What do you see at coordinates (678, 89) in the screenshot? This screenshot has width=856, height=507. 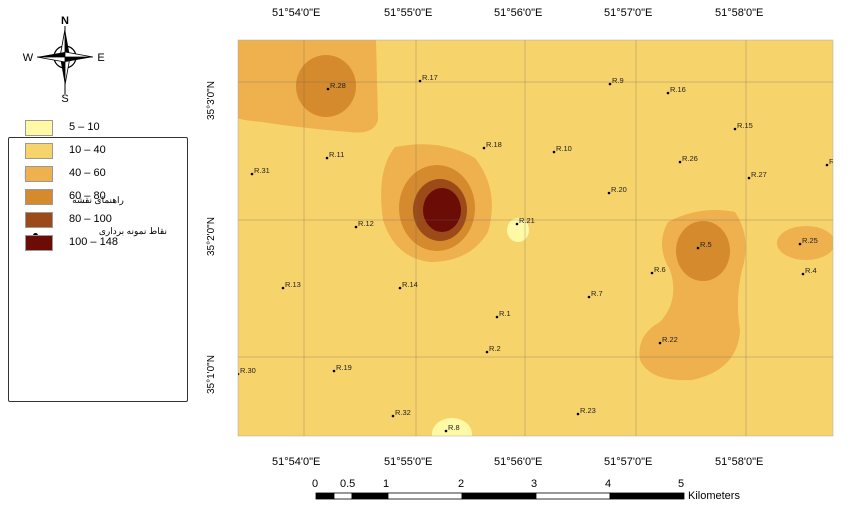 I see `sample-label: R.16` at bounding box center [678, 89].